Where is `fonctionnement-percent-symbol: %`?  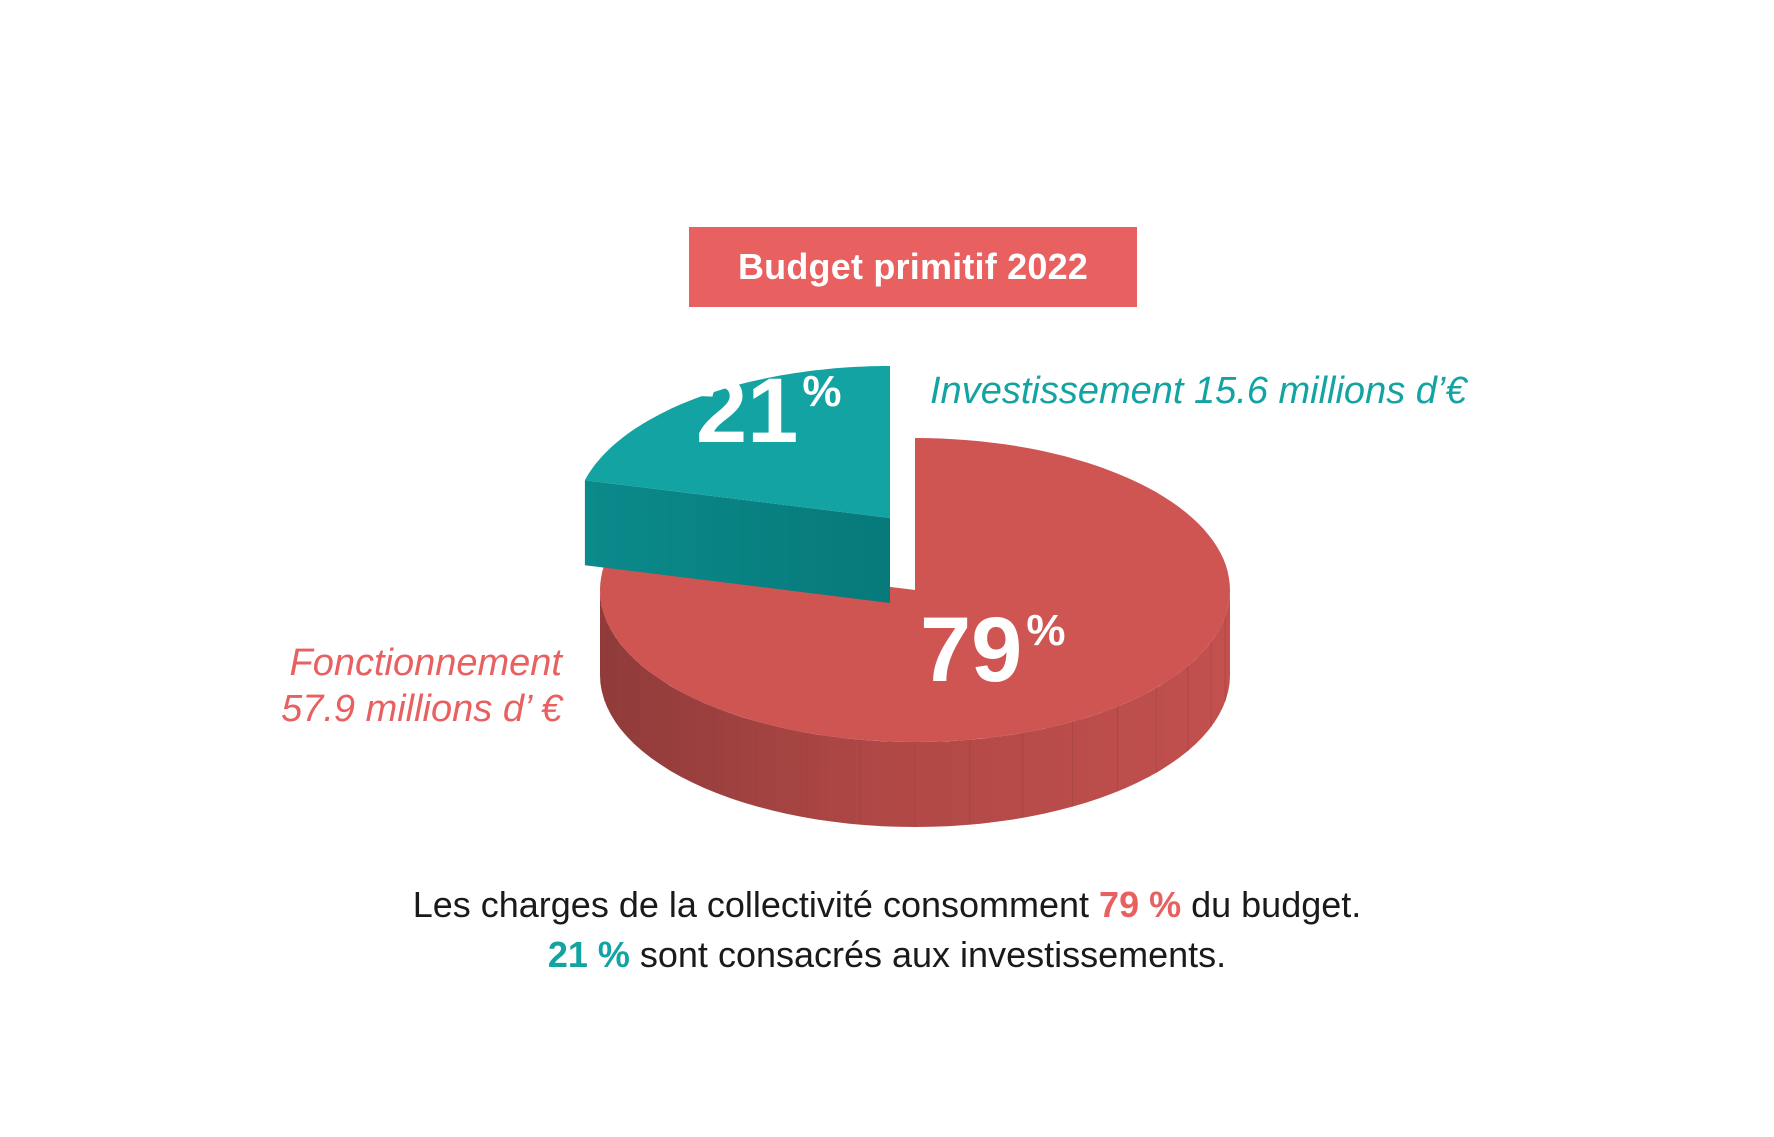 fonctionnement-percent-symbol: % is located at coordinates (1046, 630).